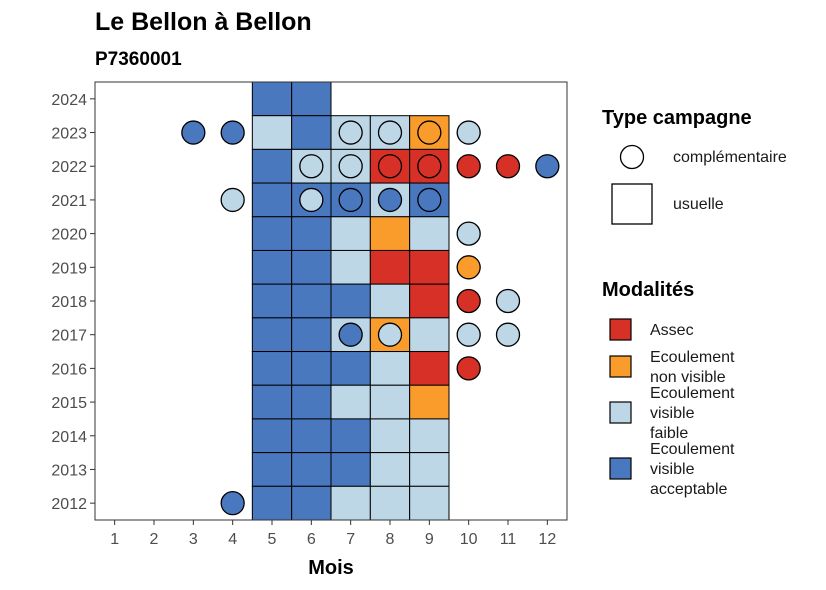  I want to click on legend-title: Modalités, so click(648, 290).